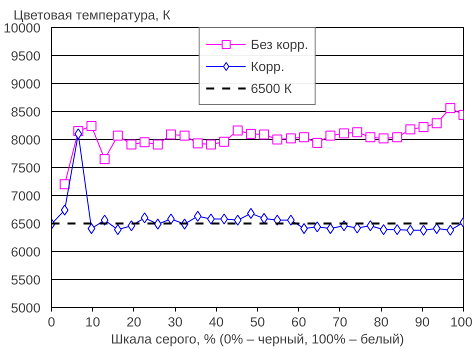 This screenshot has width=472, height=349. I want to click on y-tick-label: 10000, so click(21, 28).